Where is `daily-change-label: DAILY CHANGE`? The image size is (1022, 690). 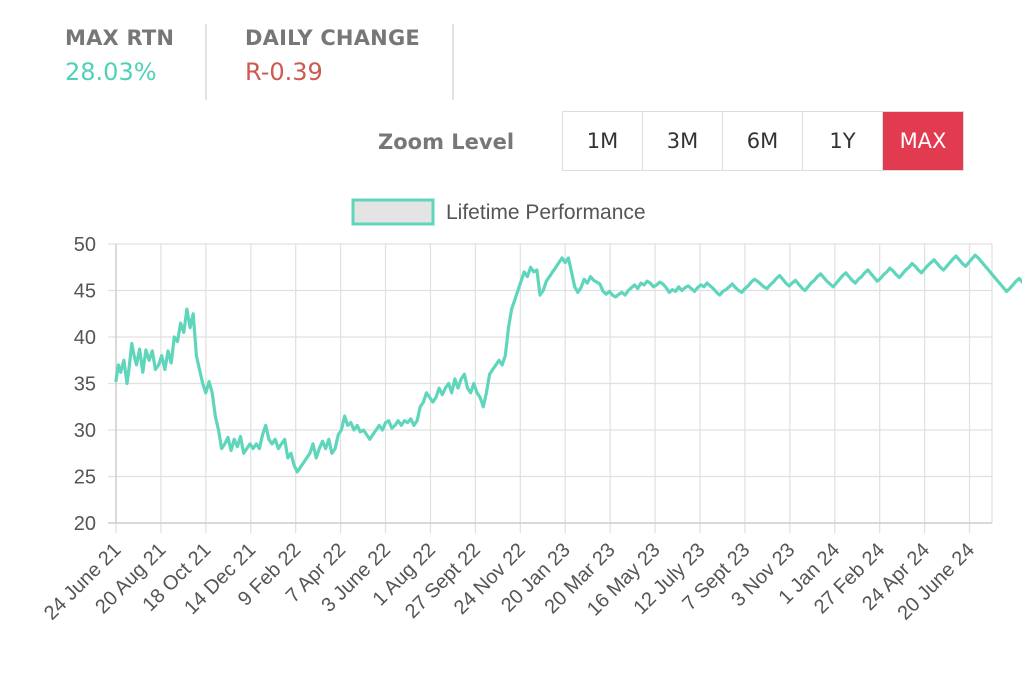
daily-change-label: DAILY CHANGE is located at coordinates (332, 38).